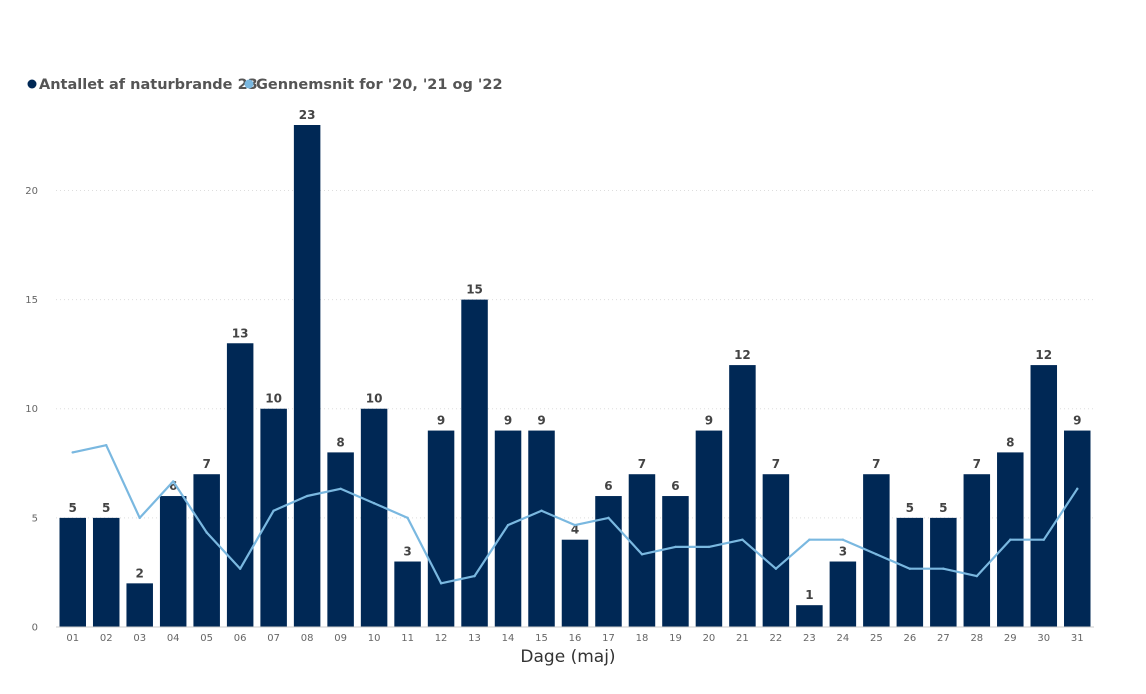 Image resolution: width=1146 pixels, height=694 pixels. Describe the element at coordinates (206, 638) in the screenshot. I see `x-tick-label-05: 05` at that location.